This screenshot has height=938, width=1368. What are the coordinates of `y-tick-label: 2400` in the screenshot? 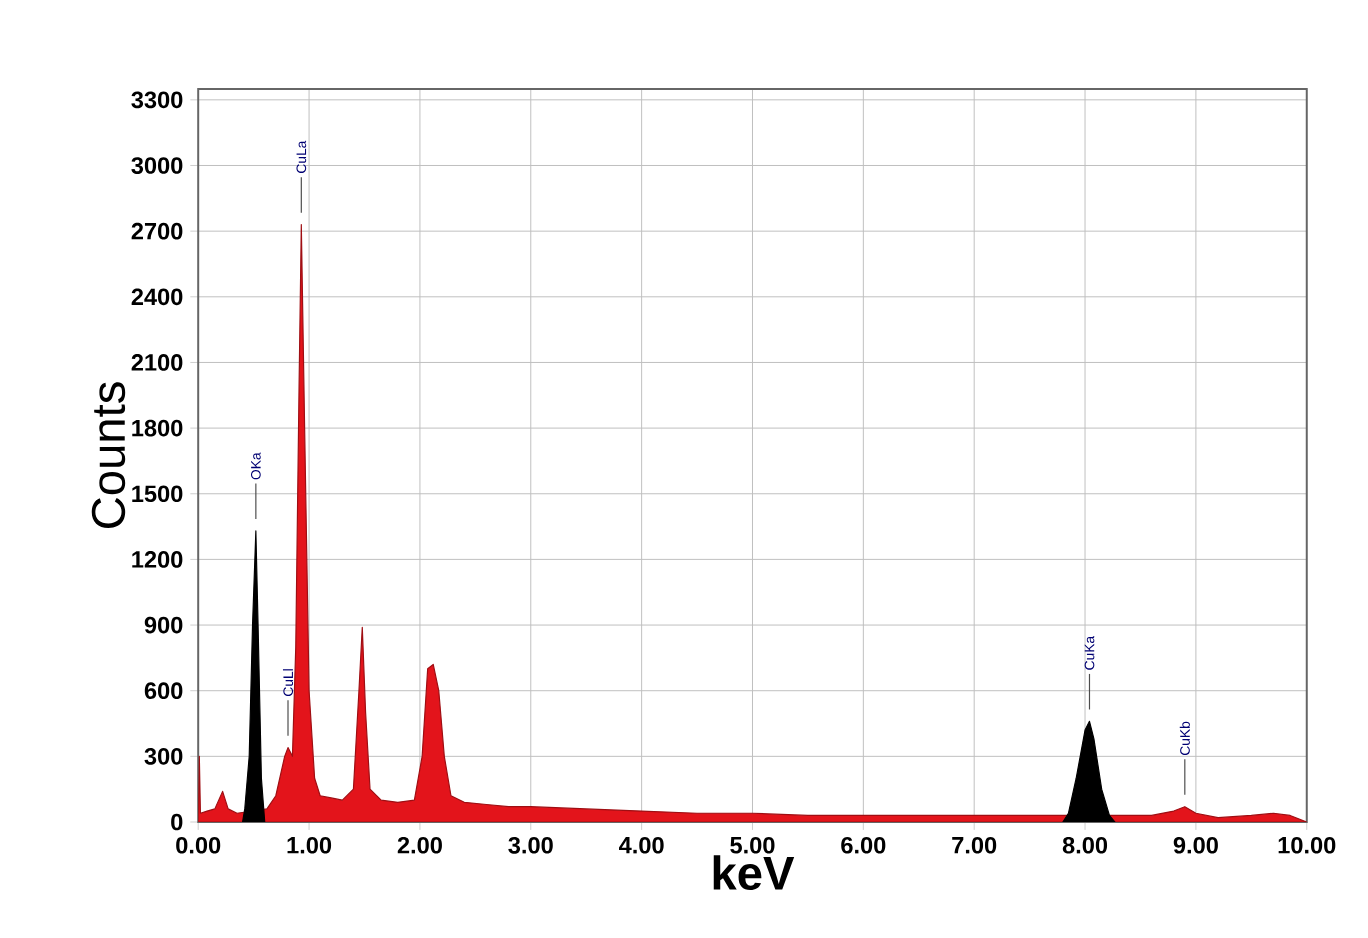 It's located at (157, 296).